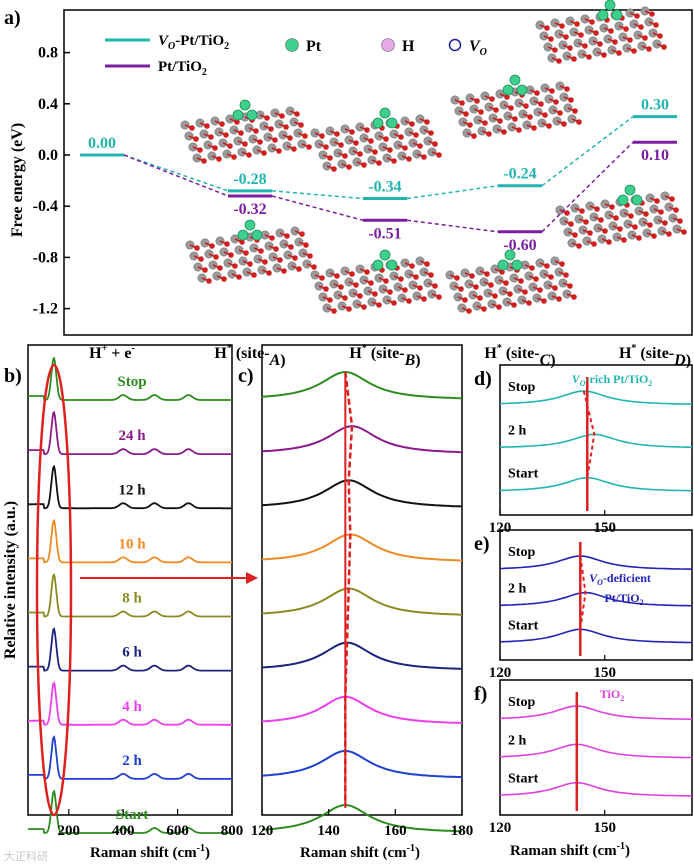 The width and height of the screenshot is (694, 865). What do you see at coordinates (246, 376) in the screenshot?
I see `panel-c-label: c)` at bounding box center [246, 376].